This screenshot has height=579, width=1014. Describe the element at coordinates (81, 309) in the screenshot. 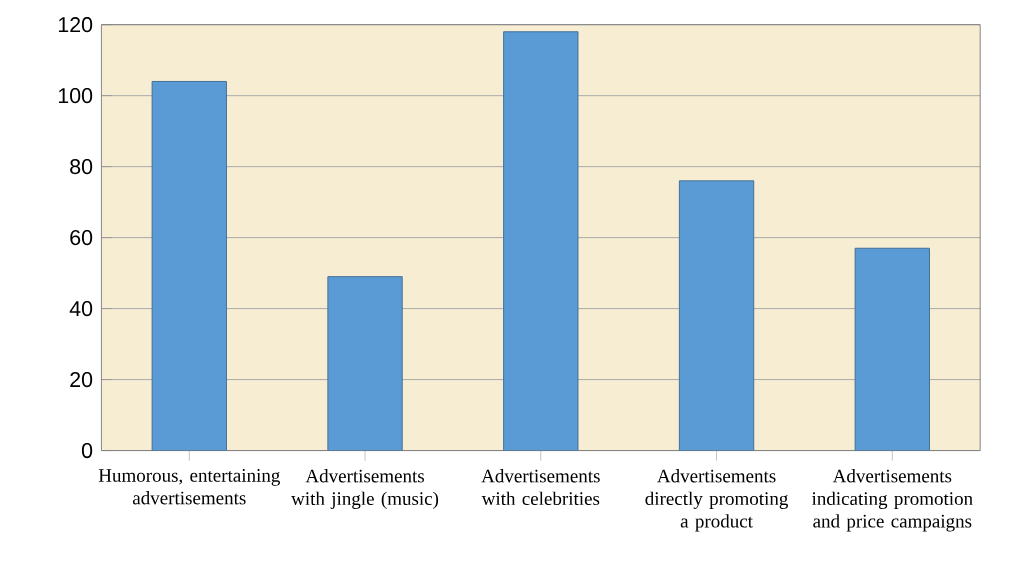

I see `y-tick-label: 40` at that location.